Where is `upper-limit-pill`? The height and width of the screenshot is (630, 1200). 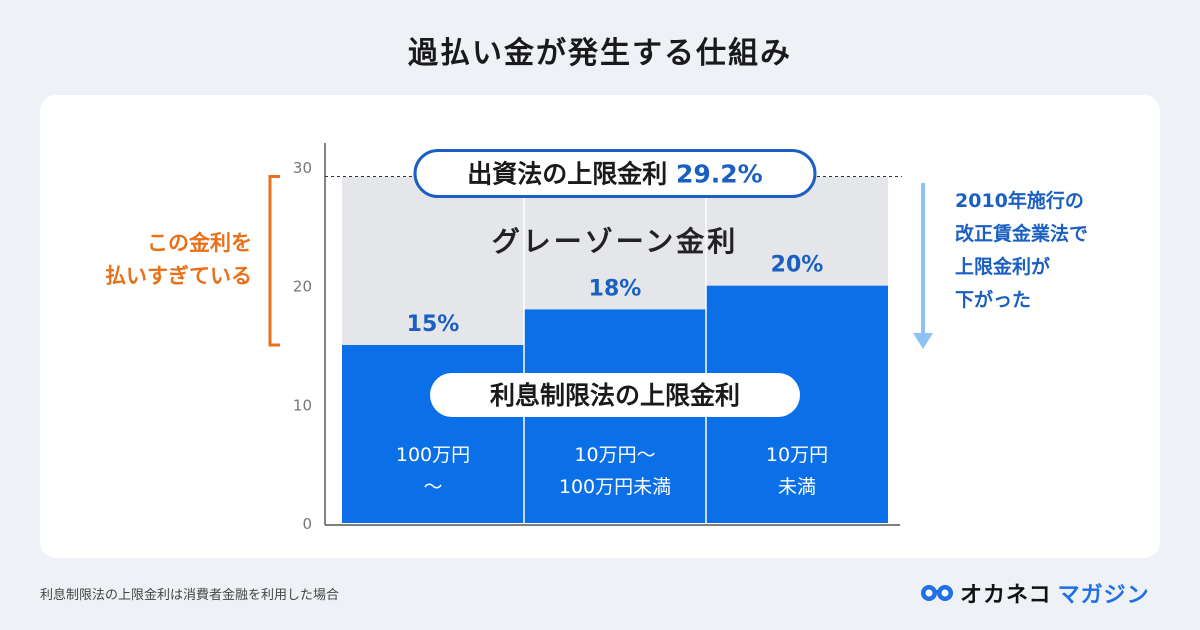 upper-limit-pill is located at coordinates (615, 173).